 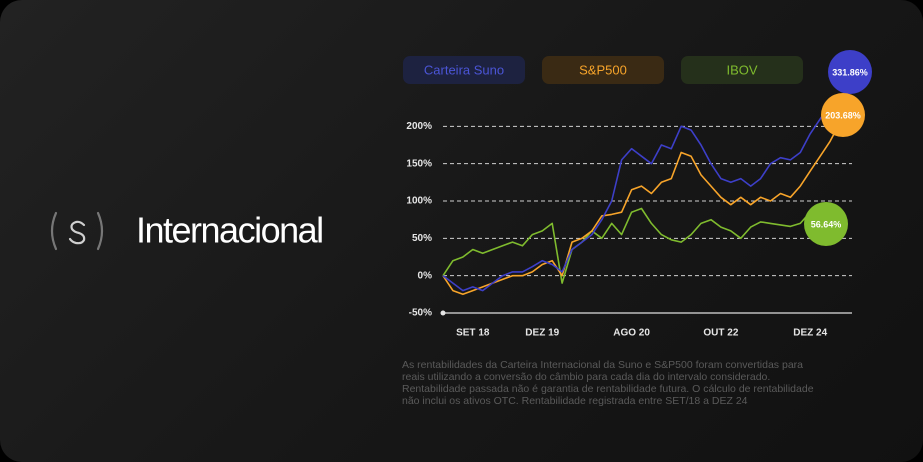 I want to click on legend-label: S&P500, so click(x=603, y=69).